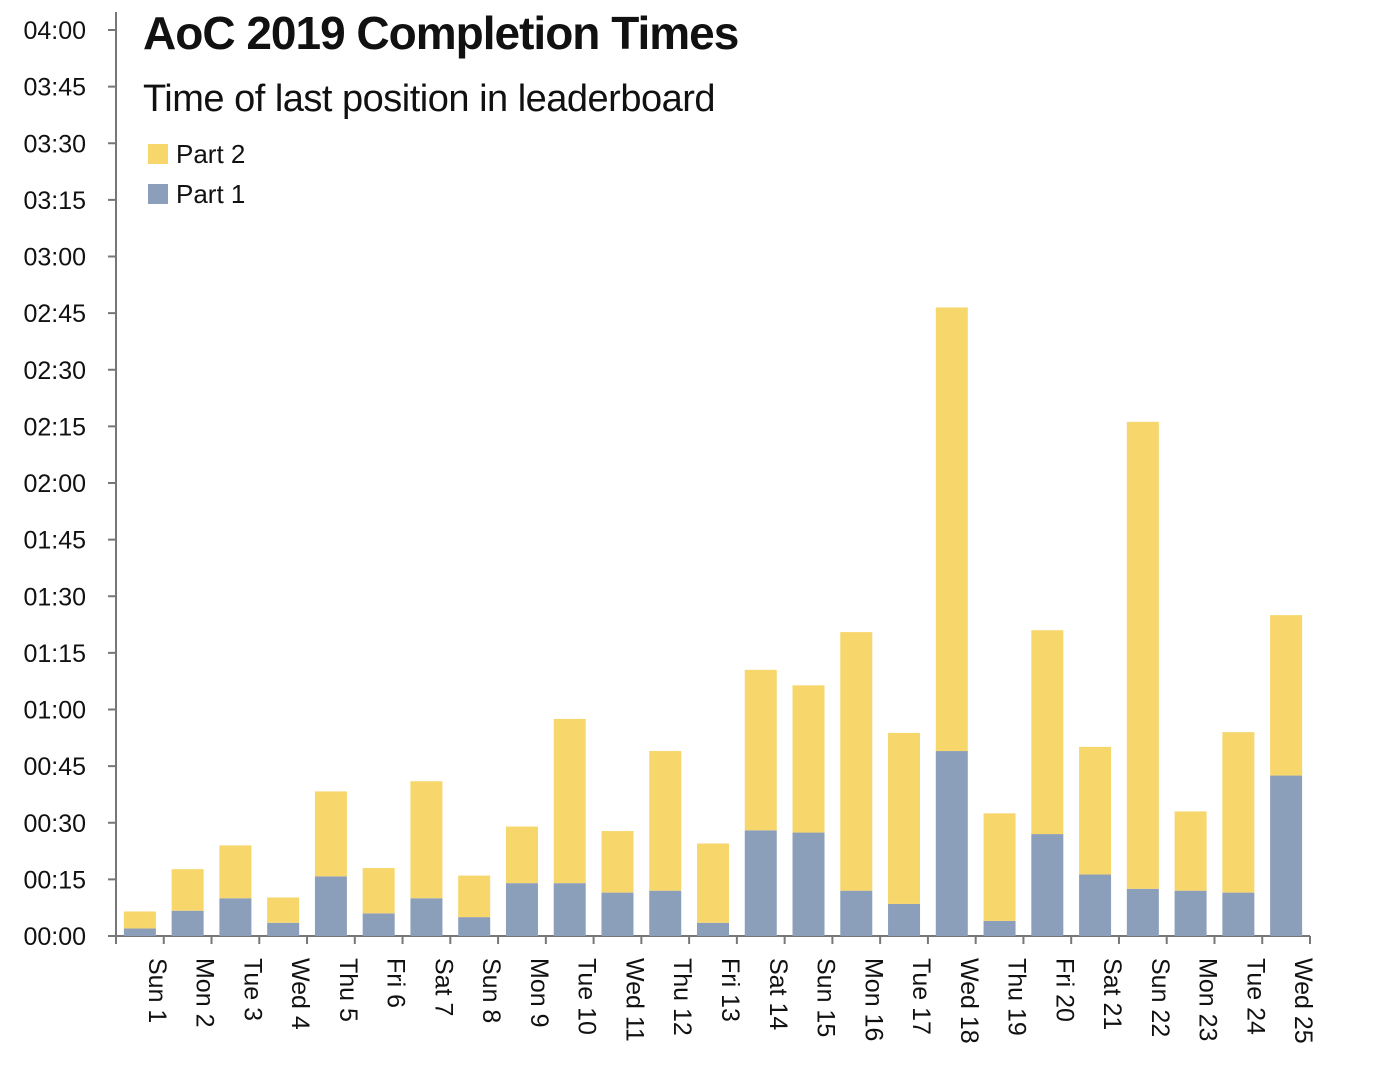 The height and width of the screenshot is (1076, 1394). I want to click on y-tick-label: 00:30, so click(54, 824).